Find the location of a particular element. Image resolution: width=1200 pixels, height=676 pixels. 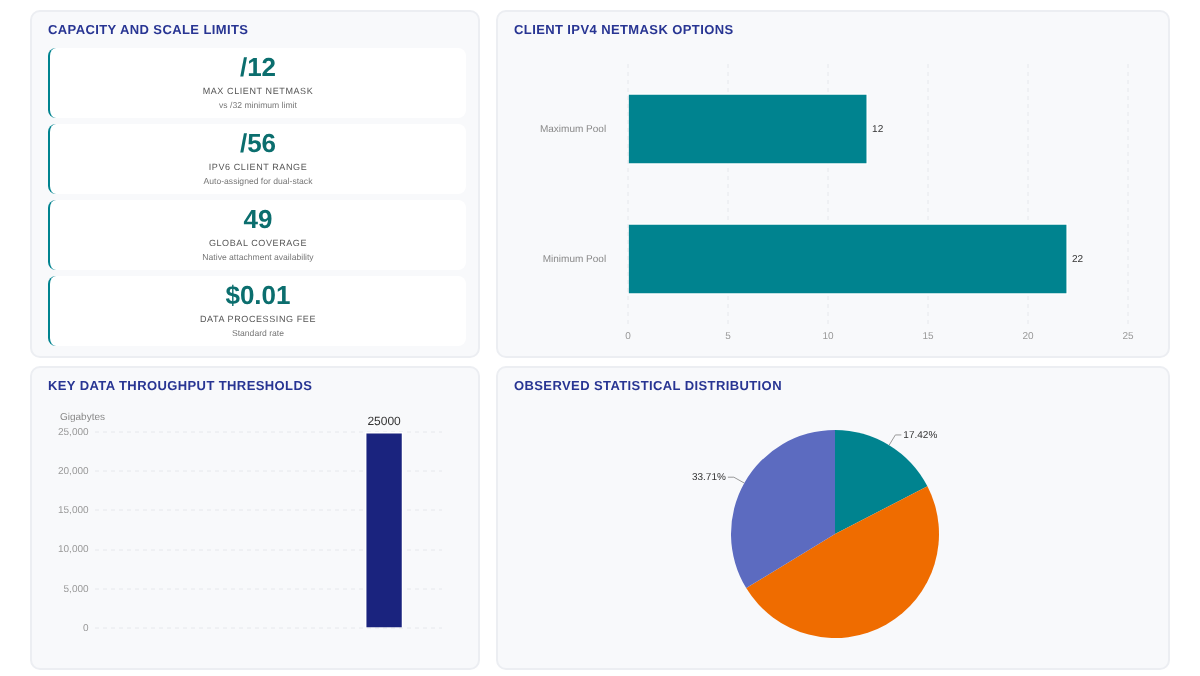

text: $0.01 is located at coordinates (258, 295).